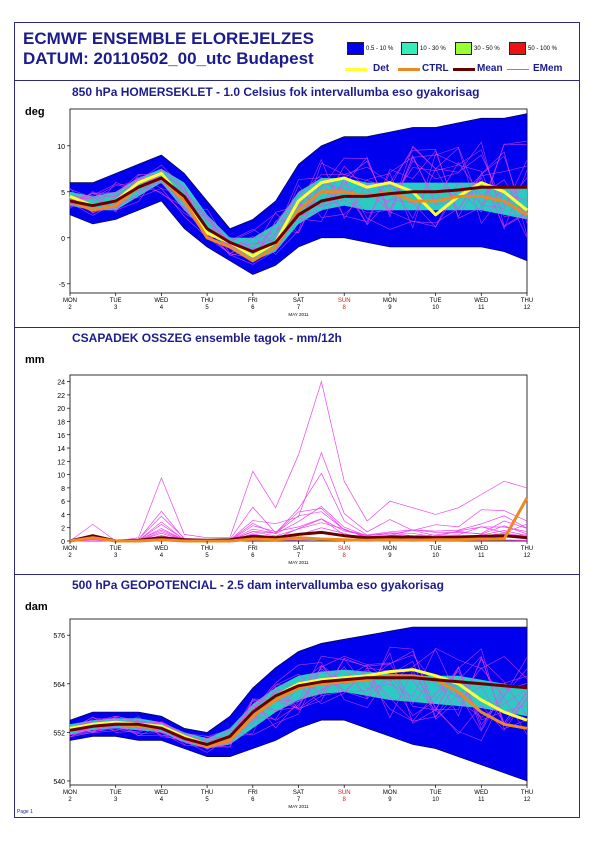 The image size is (595, 841). Describe the element at coordinates (253, 301) in the screenshot. I see `x-tick-day-label: FRI` at that location.